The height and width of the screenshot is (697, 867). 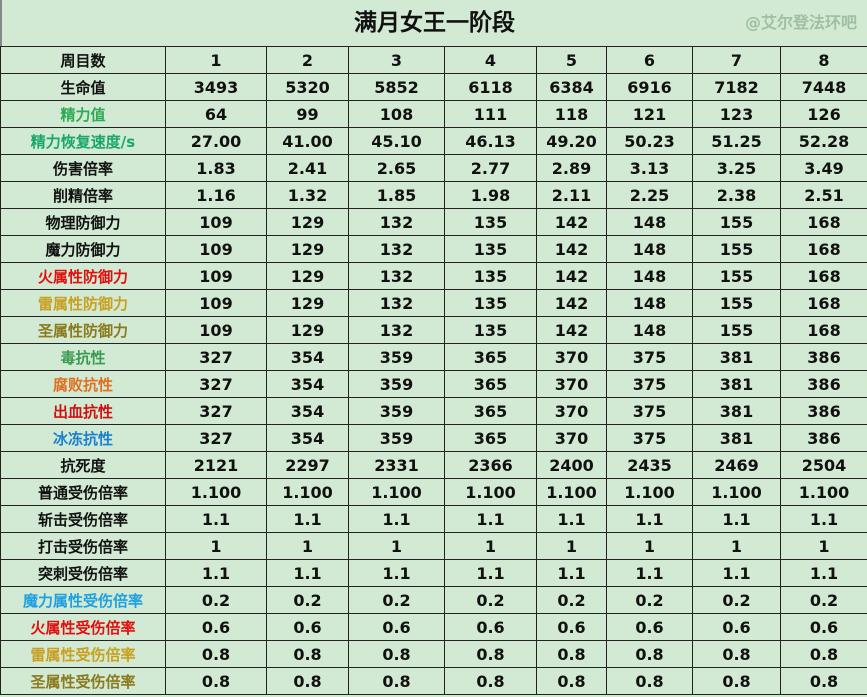 What do you see at coordinates (83, 330) in the screenshot?
I see `row-label: 圣属性防御力` at bounding box center [83, 330].